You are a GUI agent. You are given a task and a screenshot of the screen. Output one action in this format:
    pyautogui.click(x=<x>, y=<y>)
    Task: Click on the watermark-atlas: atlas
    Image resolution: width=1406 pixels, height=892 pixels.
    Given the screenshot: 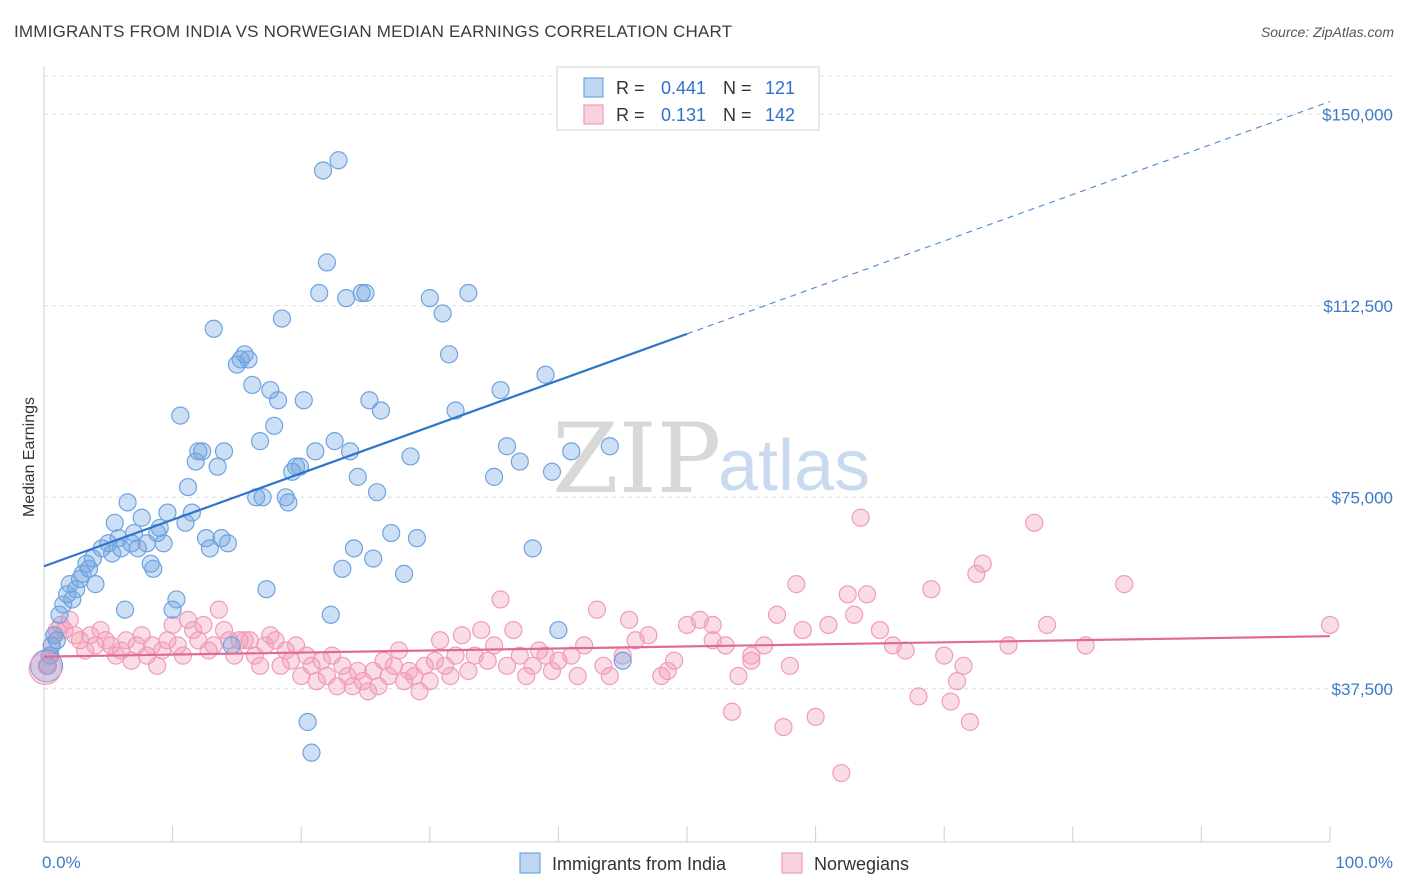 What is the action you would take?
    pyautogui.click(x=794, y=466)
    